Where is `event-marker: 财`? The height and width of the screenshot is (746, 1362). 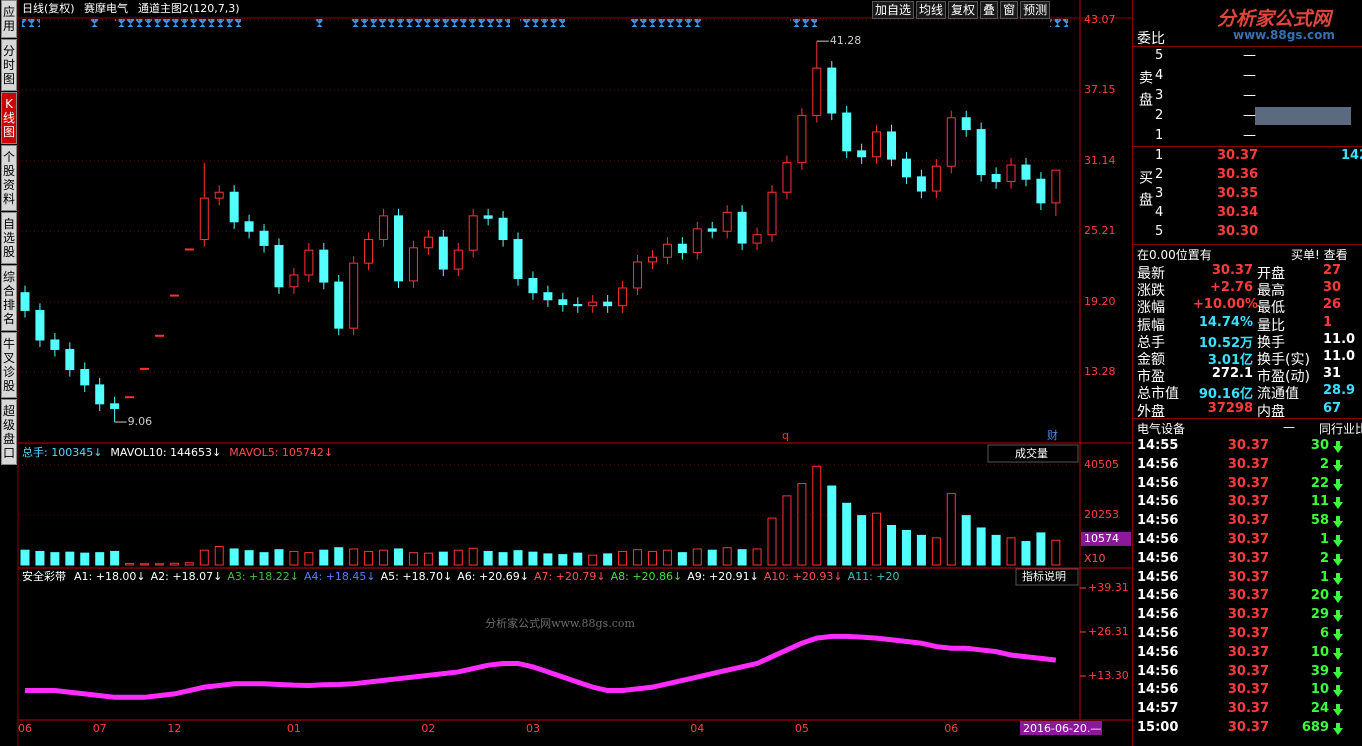 event-marker: 财 is located at coordinates (1052, 435).